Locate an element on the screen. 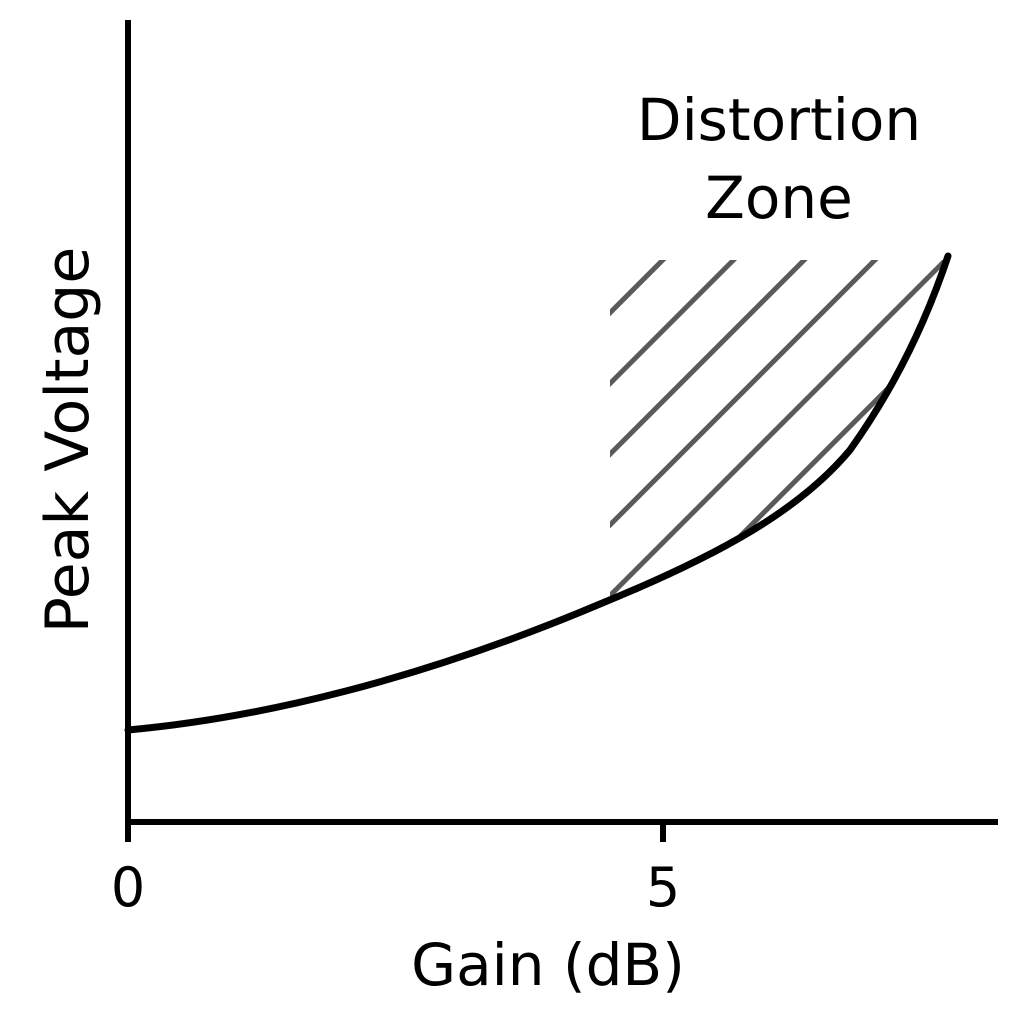 The width and height of the screenshot is (1024, 1024). zone-label-line1: Distortion is located at coordinates (779, 120).